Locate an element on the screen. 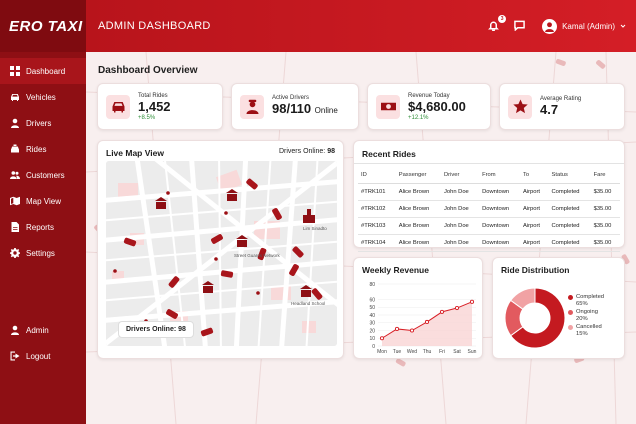 This screenshot has width=636, height=424. column-header: Fare is located at coordinates (605, 176).